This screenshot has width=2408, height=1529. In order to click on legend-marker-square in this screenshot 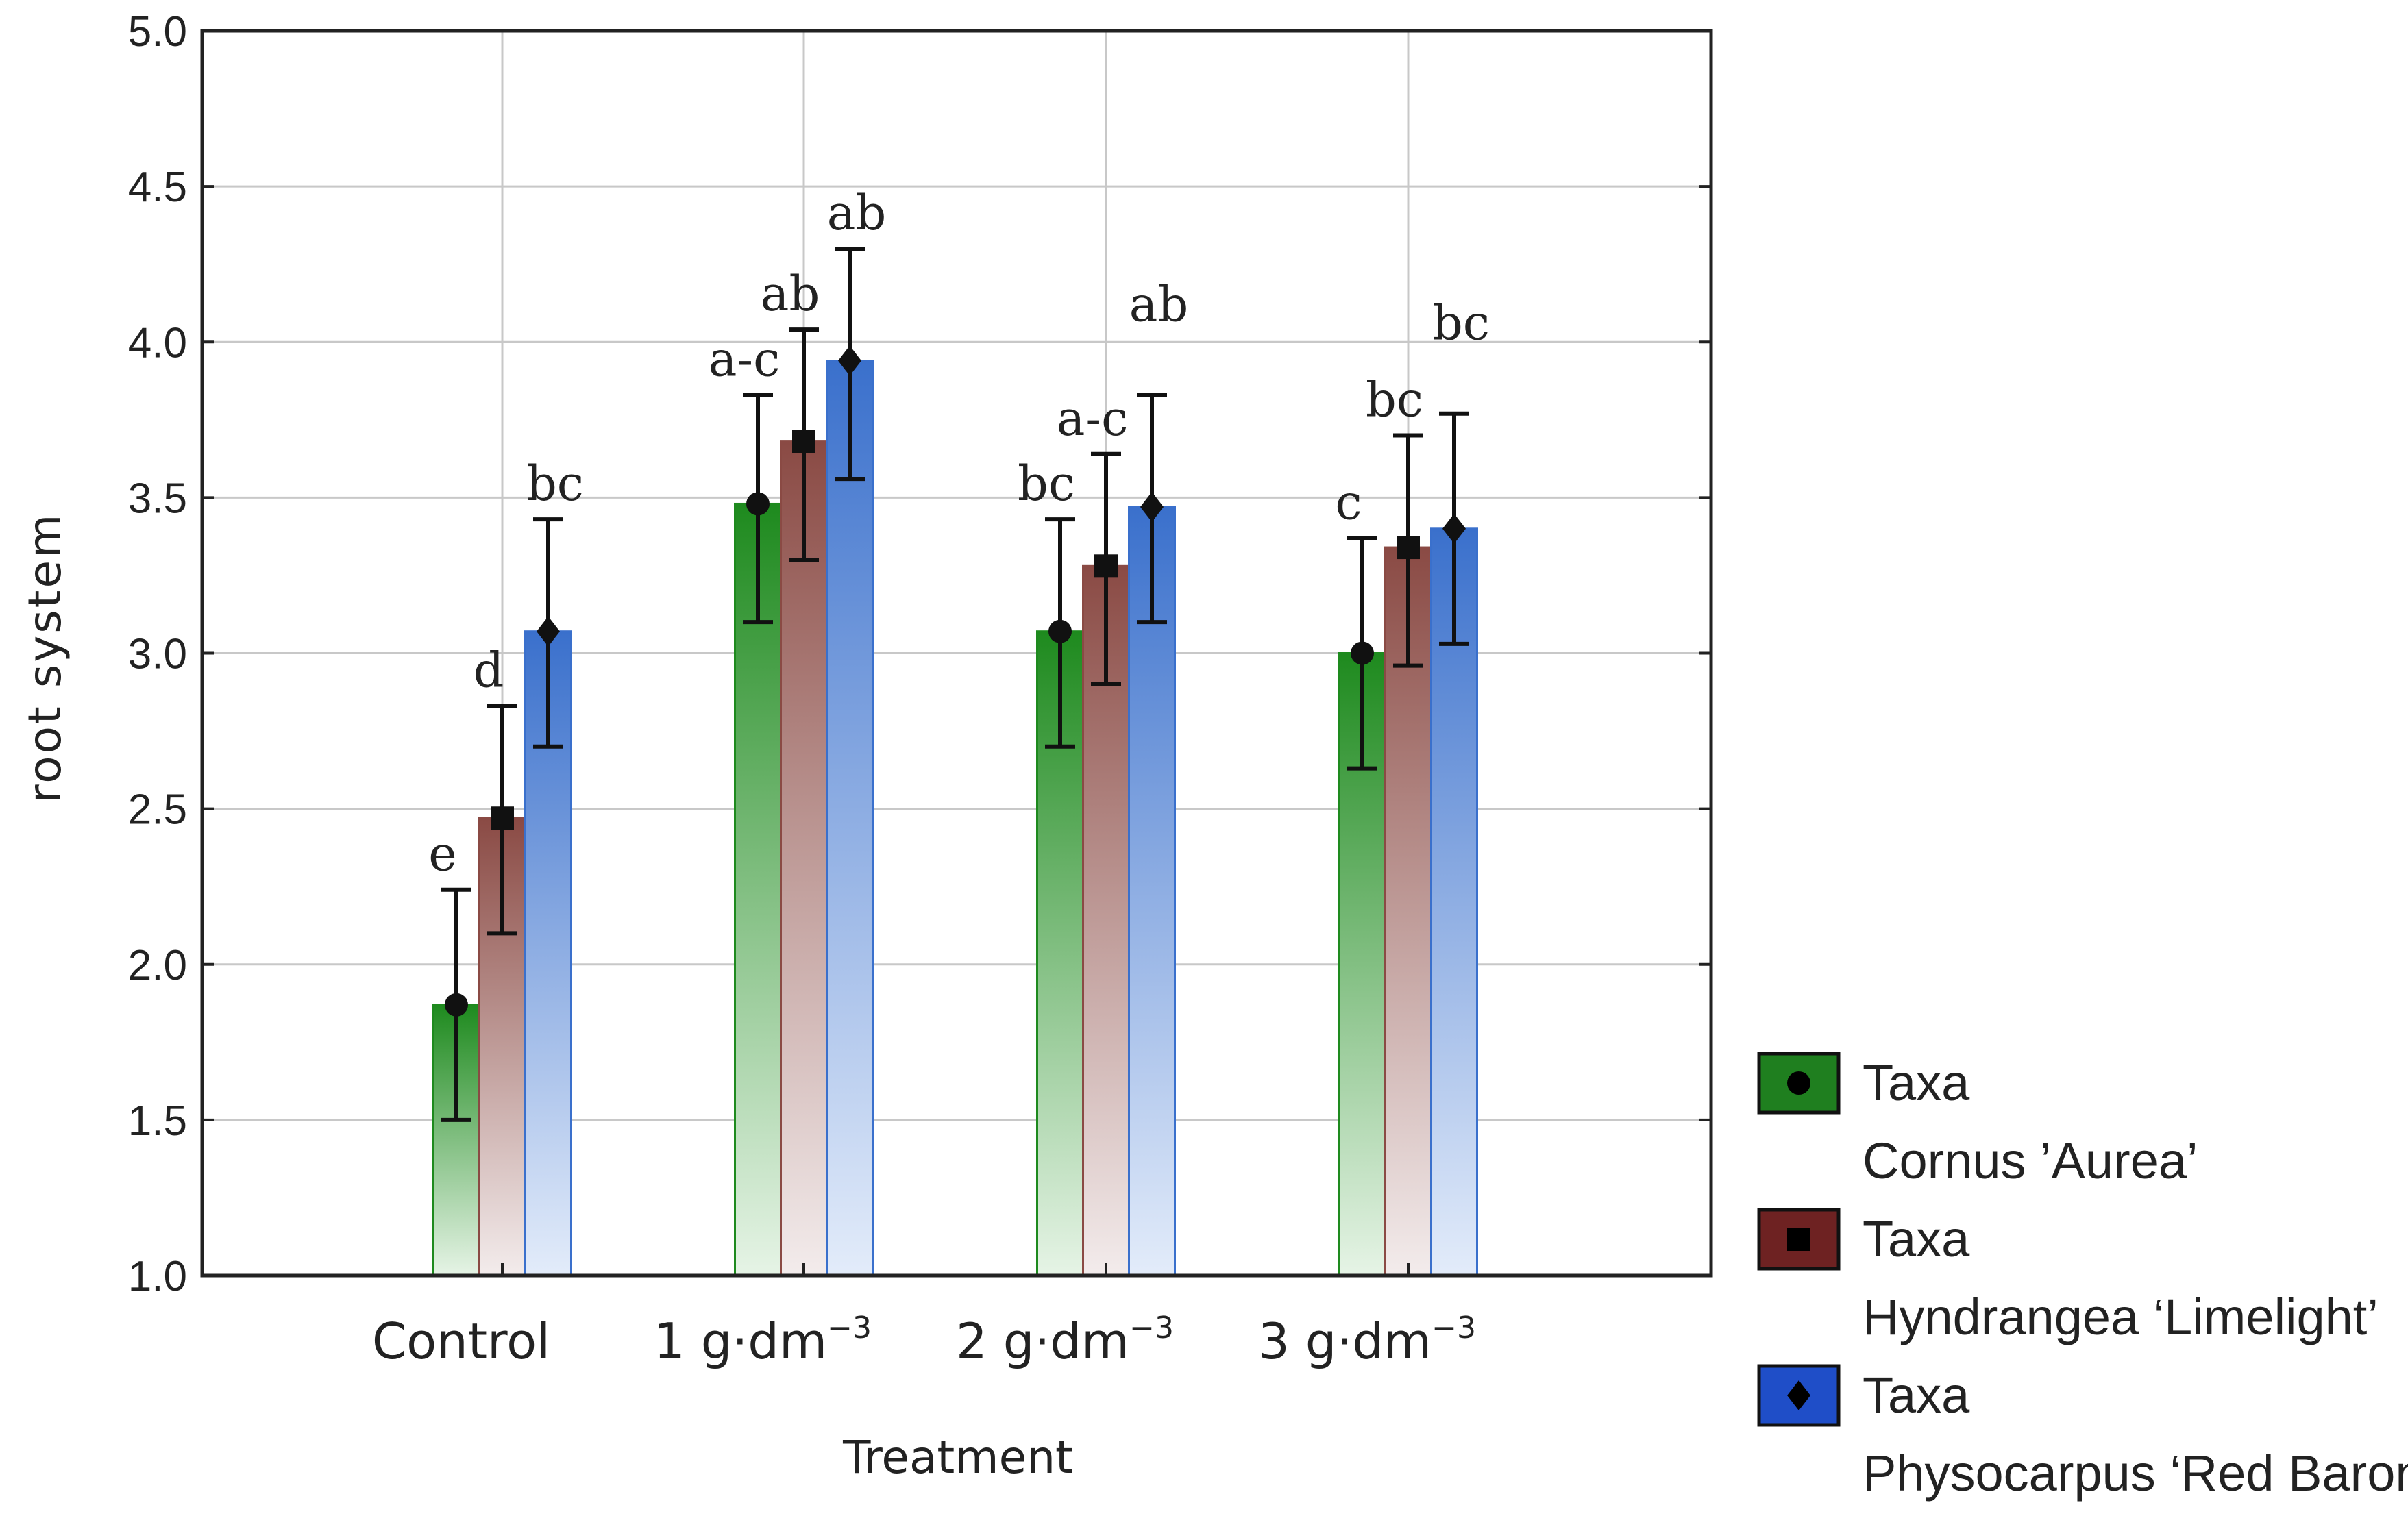, I will do `click(1798, 1239)`.